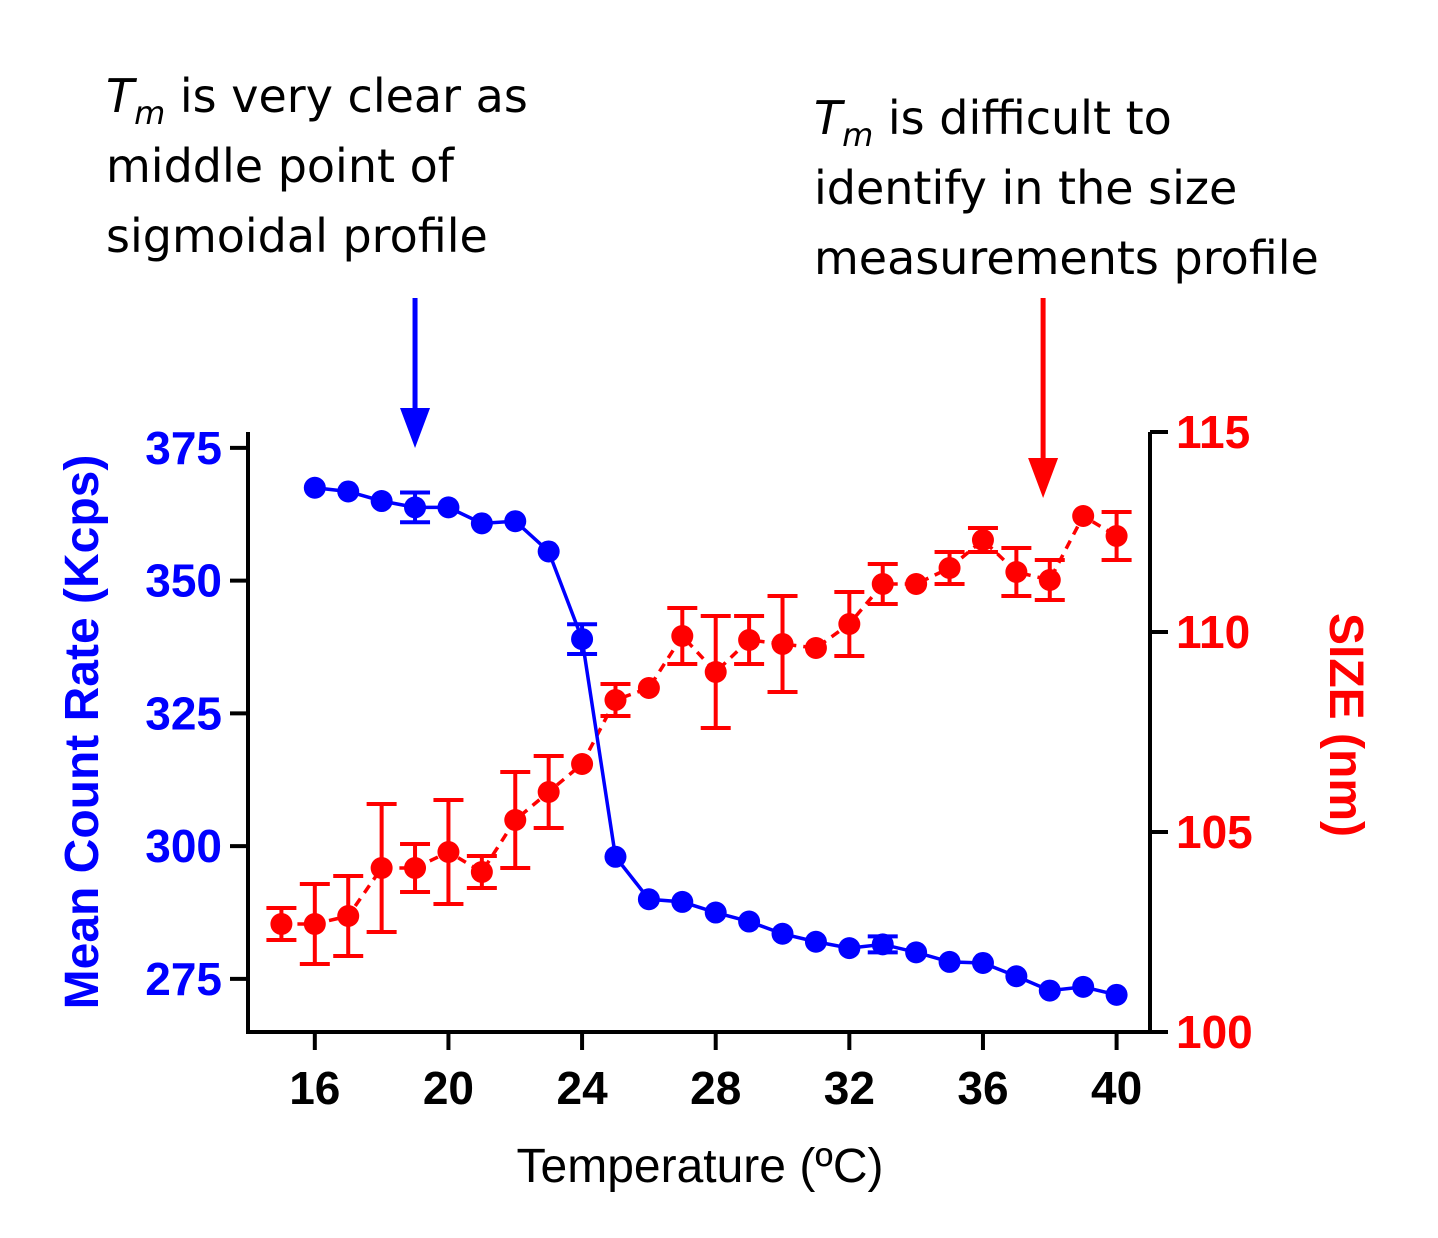  What do you see at coordinates (317, 100) in the screenshot?
I see `annotation-left-line-1: Tm is very clear as` at bounding box center [317, 100].